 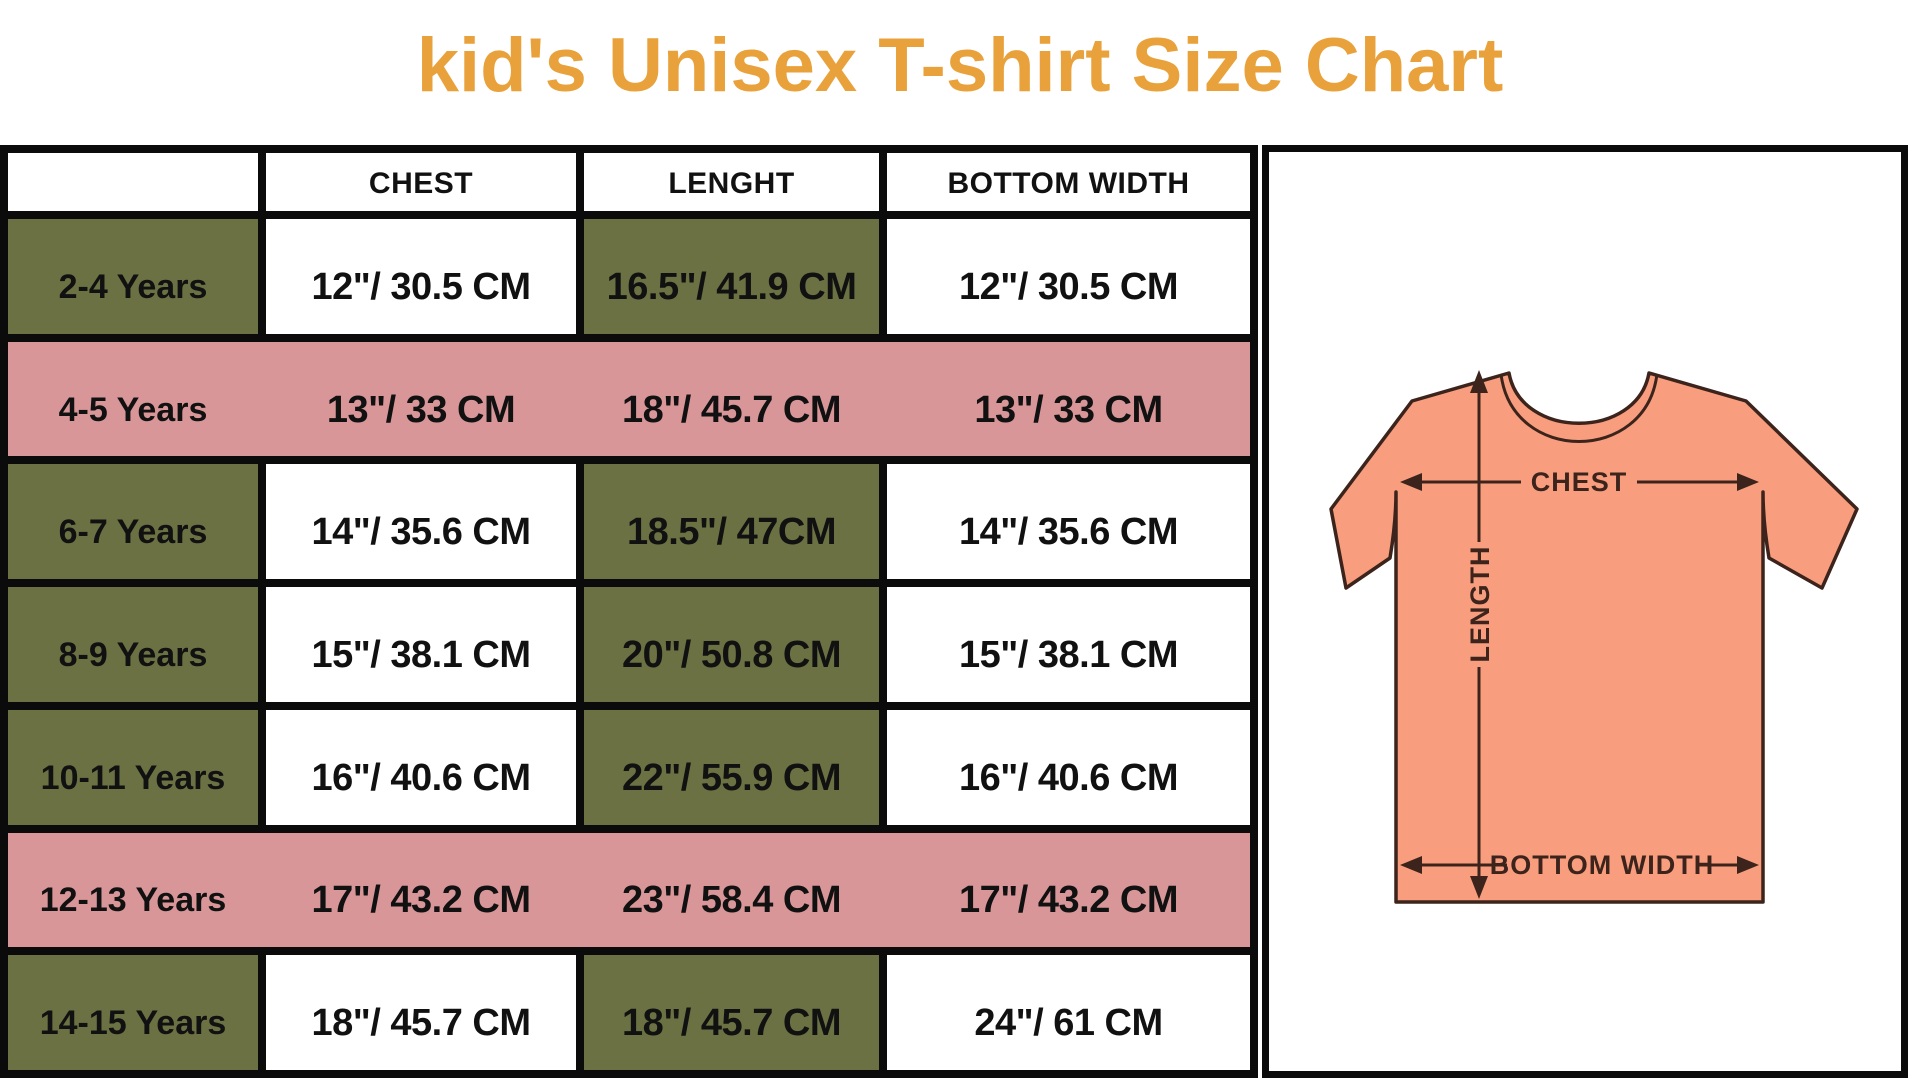 What do you see at coordinates (133, 409) in the screenshot?
I see `cell-age-label: 4-5 Years` at bounding box center [133, 409].